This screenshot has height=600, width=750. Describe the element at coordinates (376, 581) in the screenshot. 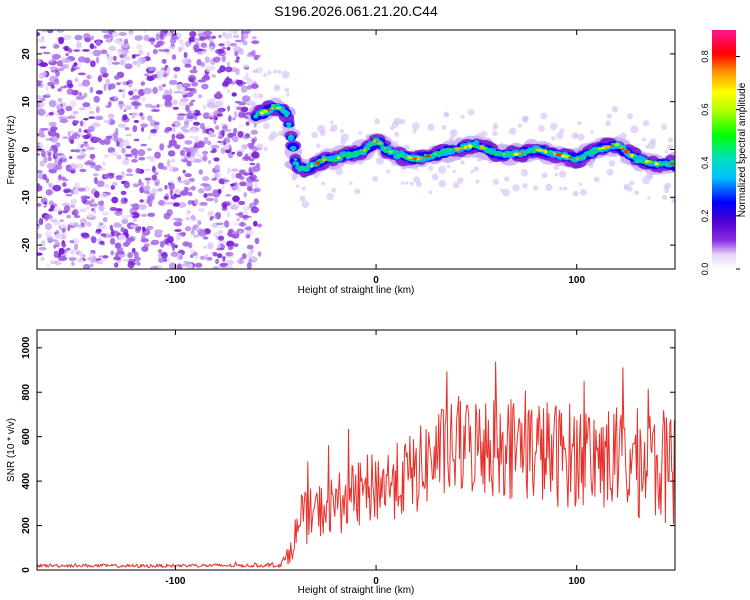

I see `snr-xtick-label: 0` at that location.